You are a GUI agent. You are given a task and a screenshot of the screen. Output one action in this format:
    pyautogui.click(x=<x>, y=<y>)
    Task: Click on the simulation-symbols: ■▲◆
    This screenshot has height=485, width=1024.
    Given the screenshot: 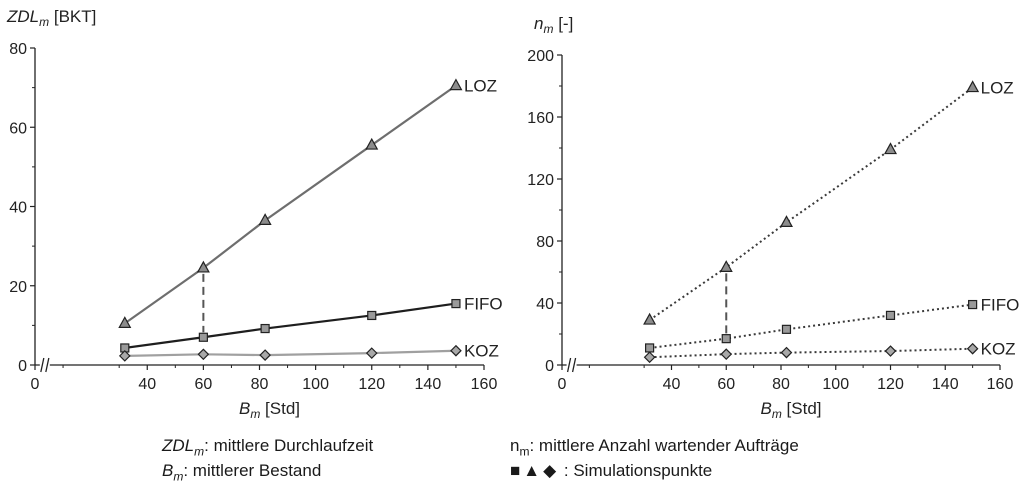 What is the action you would take?
    pyautogui.click(x=535, y=470)
    